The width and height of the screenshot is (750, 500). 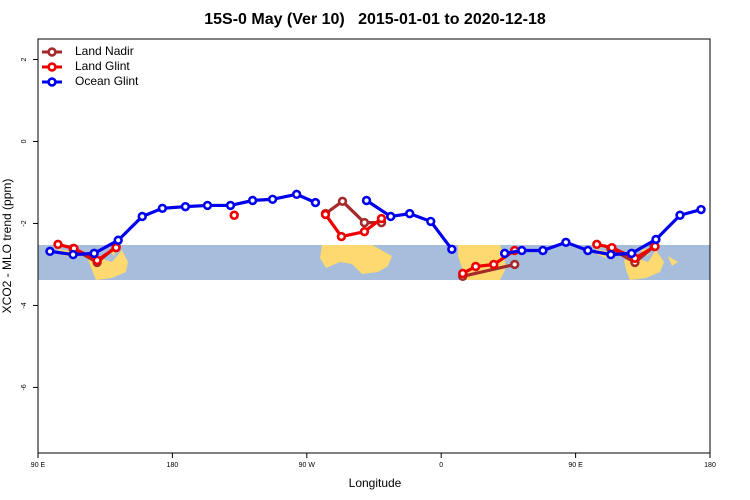 What do you see at coordinates (24, 141) in the screenshot?
I see `y-tick-label: 0` at bounding box center [24, 141].